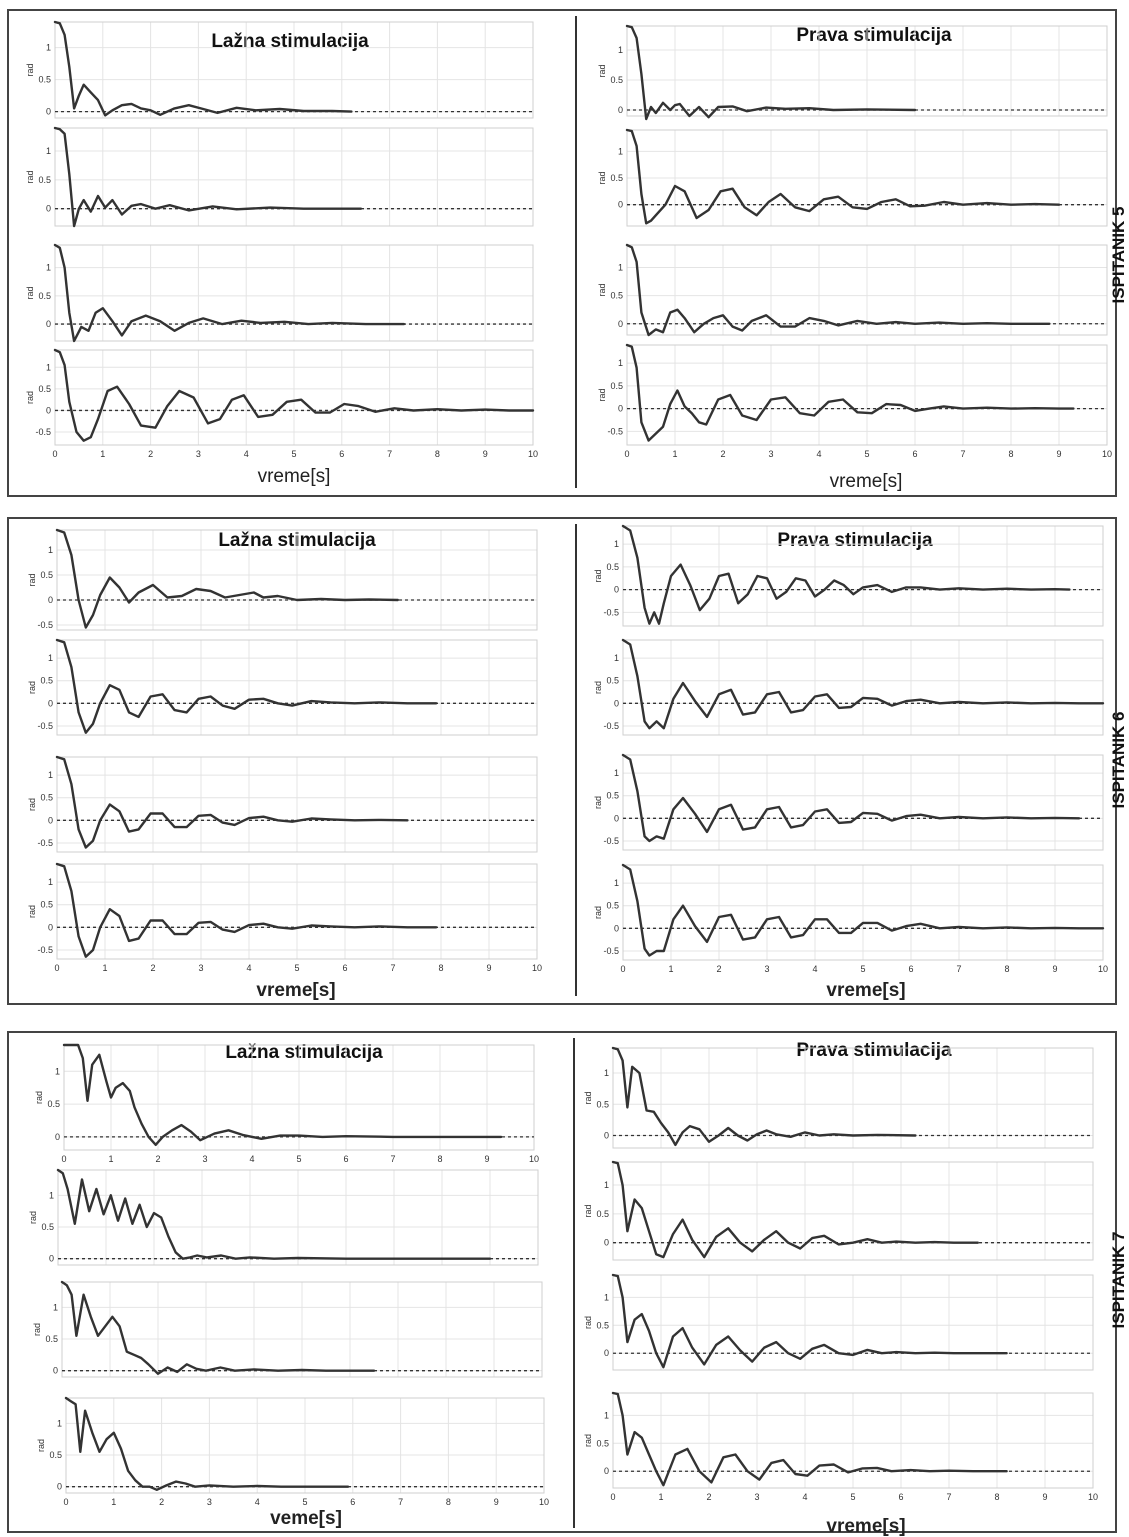 The height and width of the screenshot is (1537, 1129). What do you see at coordinates (290, 41) in the screenshot?
I see `column-title-left-5: Lažna stimulacija` at bounding box center [290, 41].